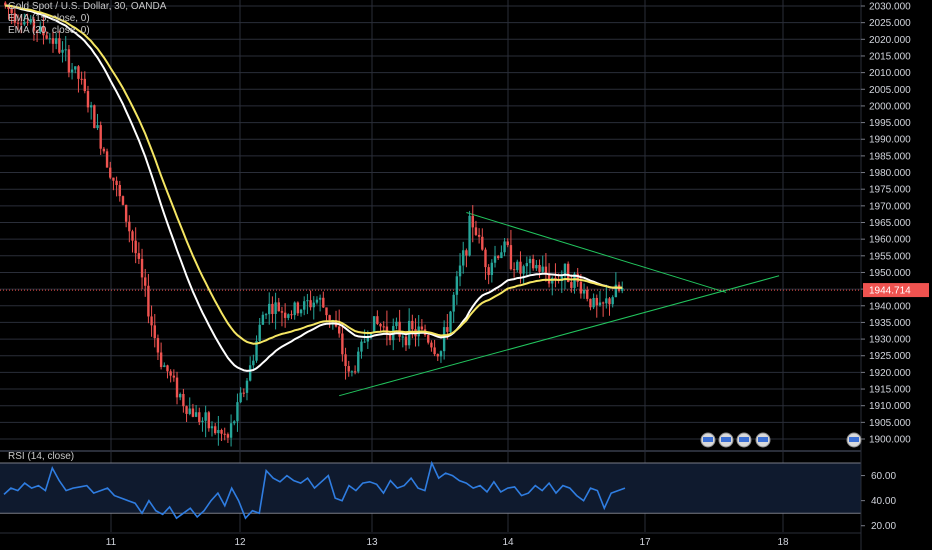 This screenshot has height=550, width=932. I want to click on current-price-tag: 1944.714, so click(896, 290).